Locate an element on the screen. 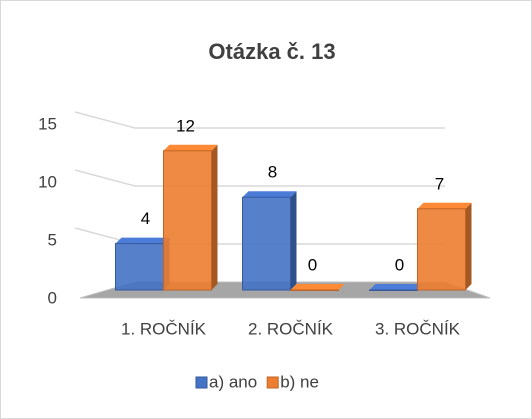  y-tick-label: 10 is located at coordinates (47, 181).